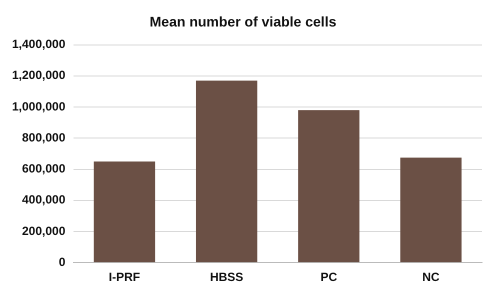 The width and height of the screenshot is (496, 297). Describe the element at coordinates (44, 199) in the screenshot. I see `y-tick-label: 400,000` at that location.